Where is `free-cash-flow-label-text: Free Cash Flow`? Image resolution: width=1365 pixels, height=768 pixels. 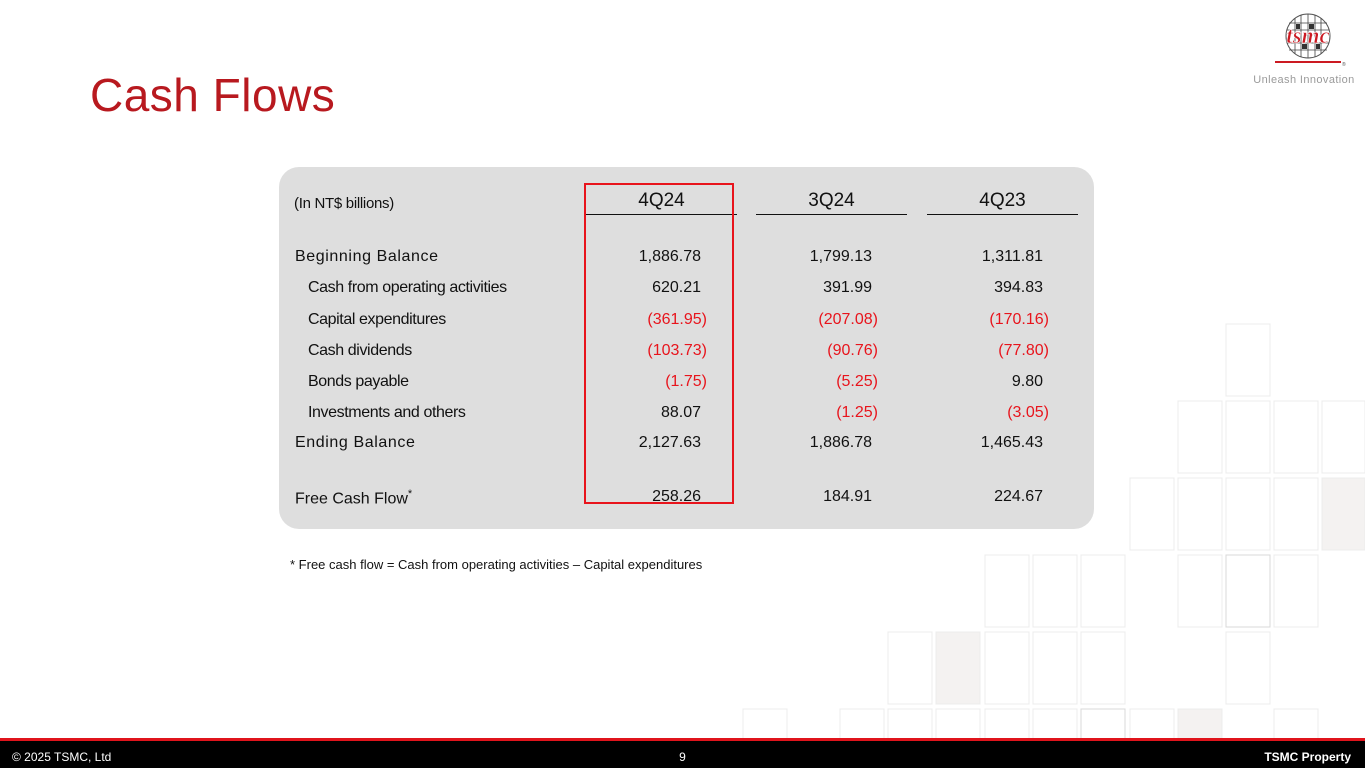 free-cash-flow-label-text: Free Cash Flow is located at coordinates (351, 499).